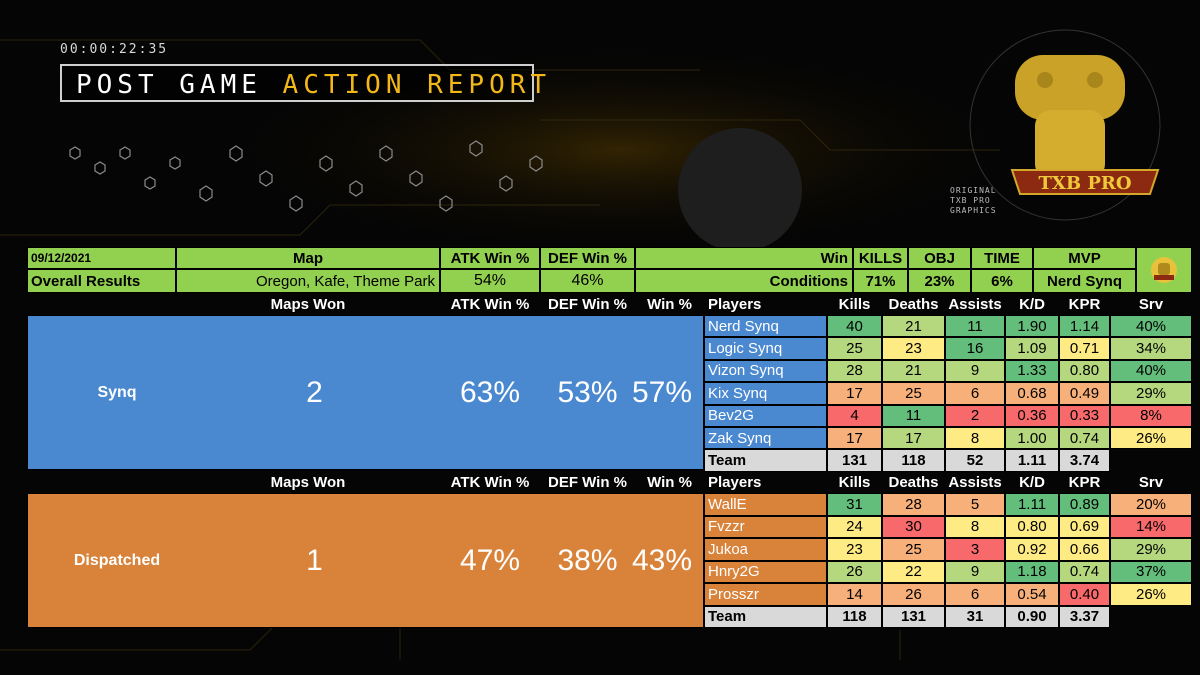  Describe the element at coordinates (975, 415) in the screenshot. I see `player-assists: 2` at that location.